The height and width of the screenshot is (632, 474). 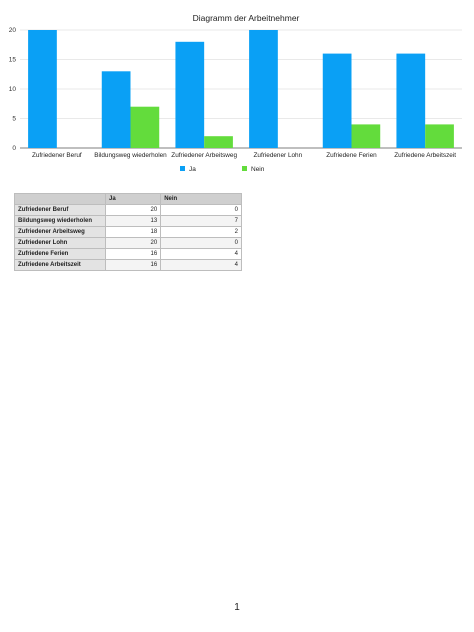 What do you see at coordinates (182, 168) in the screenshot?
I see `legend-swatch-ja` at bounding box center [182, 168].